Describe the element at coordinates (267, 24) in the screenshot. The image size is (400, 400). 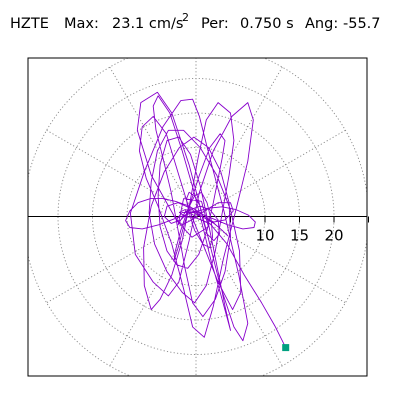
I see `period-value: 0.750 s` at that location.